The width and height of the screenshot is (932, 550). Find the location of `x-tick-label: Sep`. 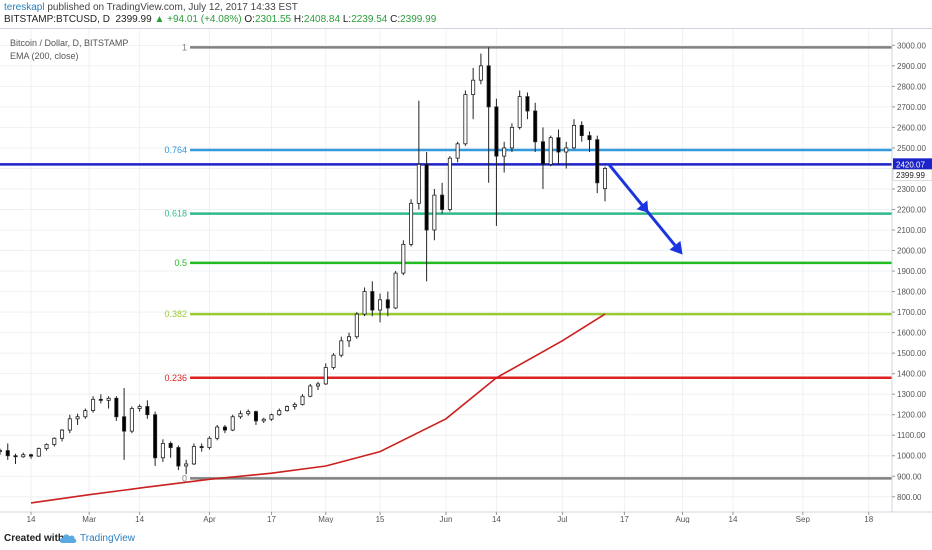

x-tick-label: Sep is located at coordinates (803, 519).